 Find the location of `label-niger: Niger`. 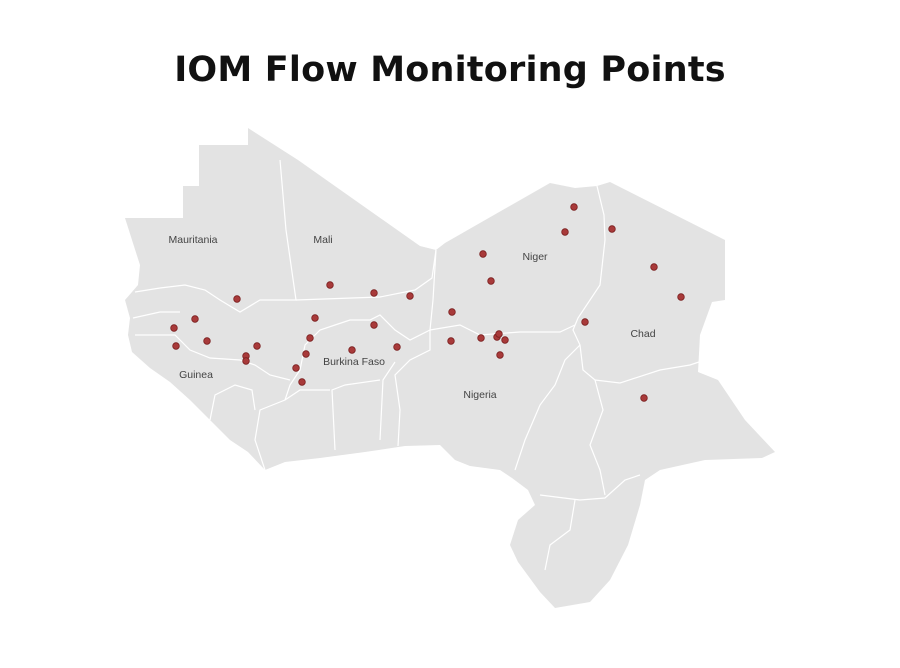

label-niger: Niger is located at coordinates (535, 257).